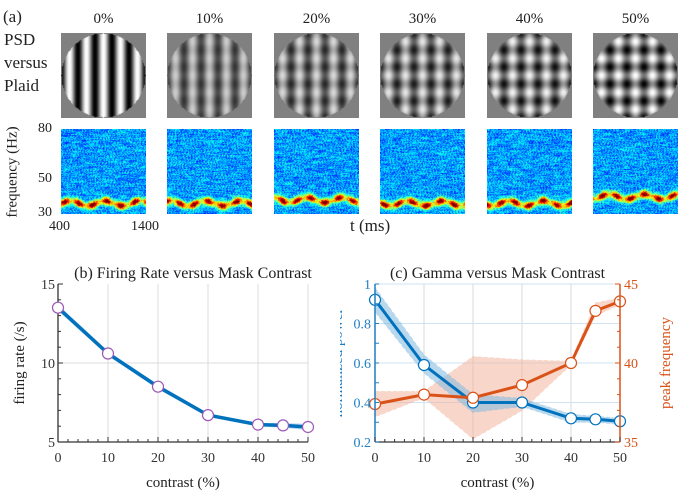  What do you see at coordinates (422, 19) in the screenshot?
I see `condition-label: 30%` at bounding box center [422, 19].